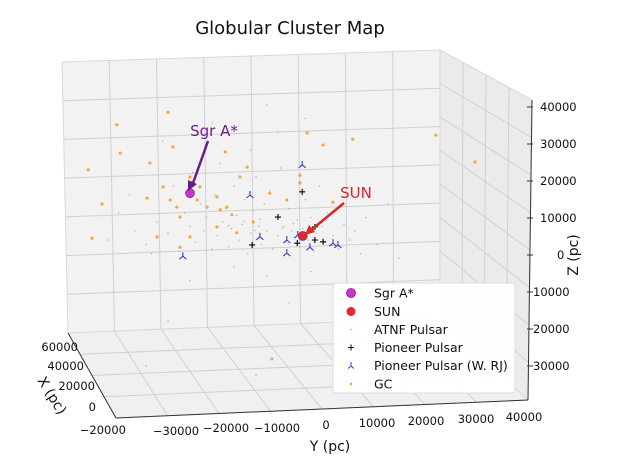 This screenshot has width=620, height=465. Describe the element at coordinates (552, 236) in the screenshot. I see `z-tick-labels: 40000 30000 20000 10000 0 10000 20000 30000` at that location.